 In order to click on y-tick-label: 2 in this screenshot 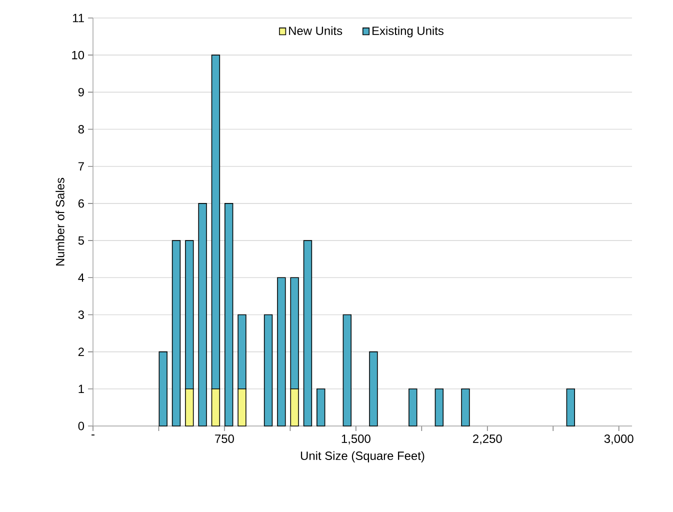, I will do `click(81, 352)`.